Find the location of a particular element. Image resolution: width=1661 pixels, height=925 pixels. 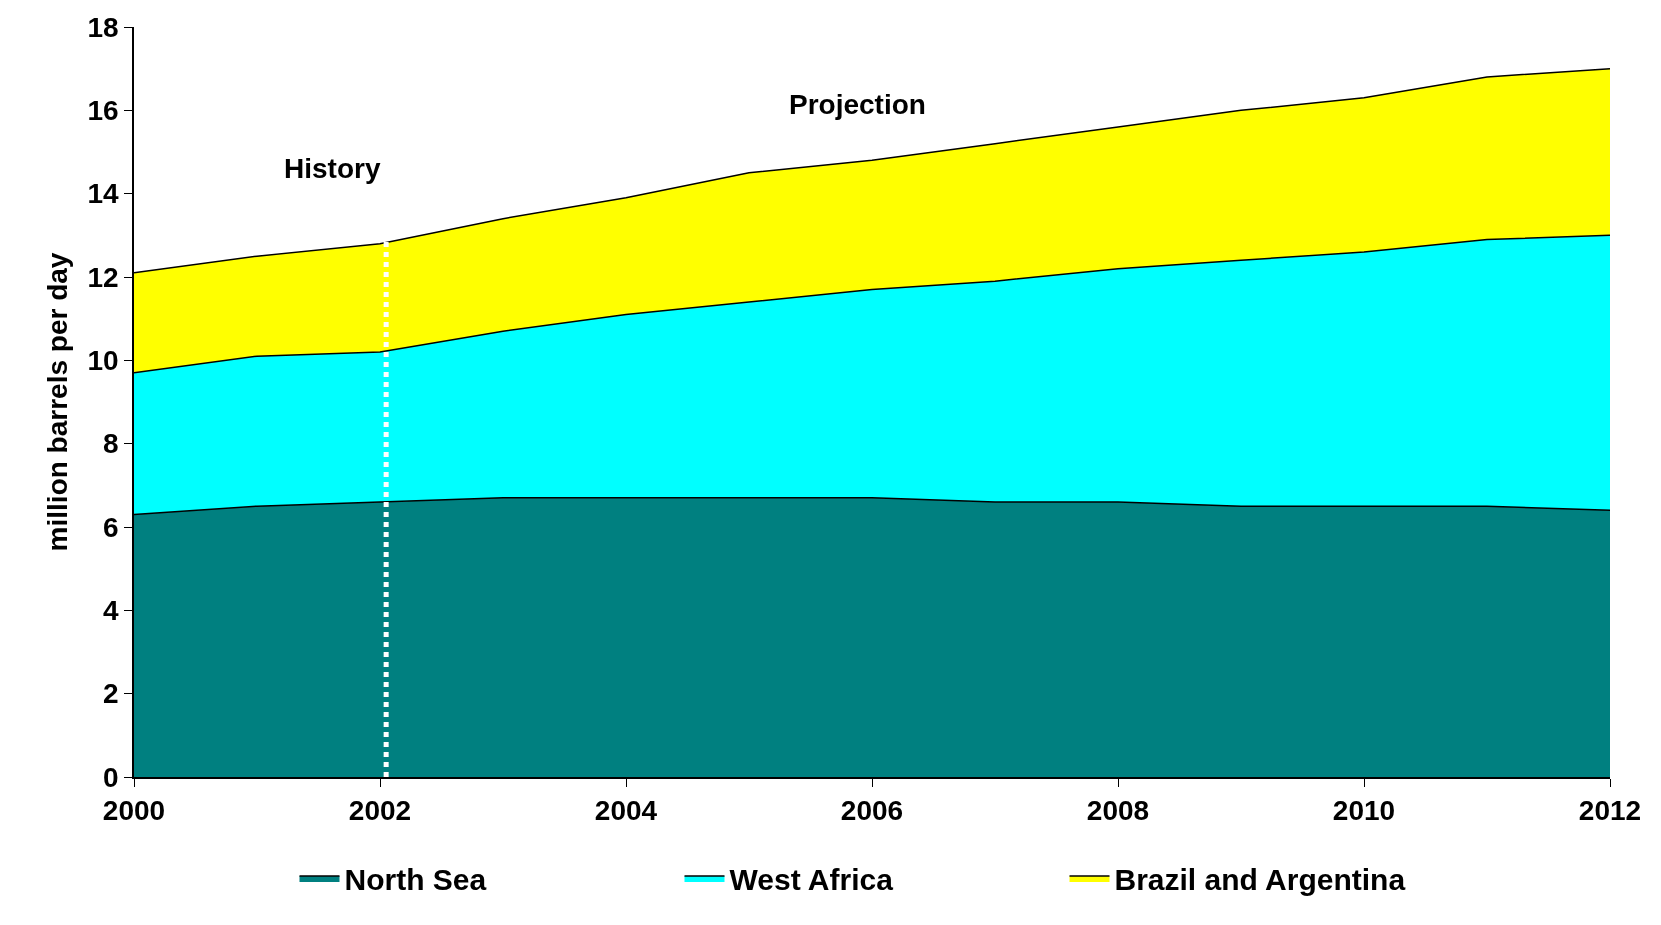

annotation: Projection is located at coordinates (857, 104).